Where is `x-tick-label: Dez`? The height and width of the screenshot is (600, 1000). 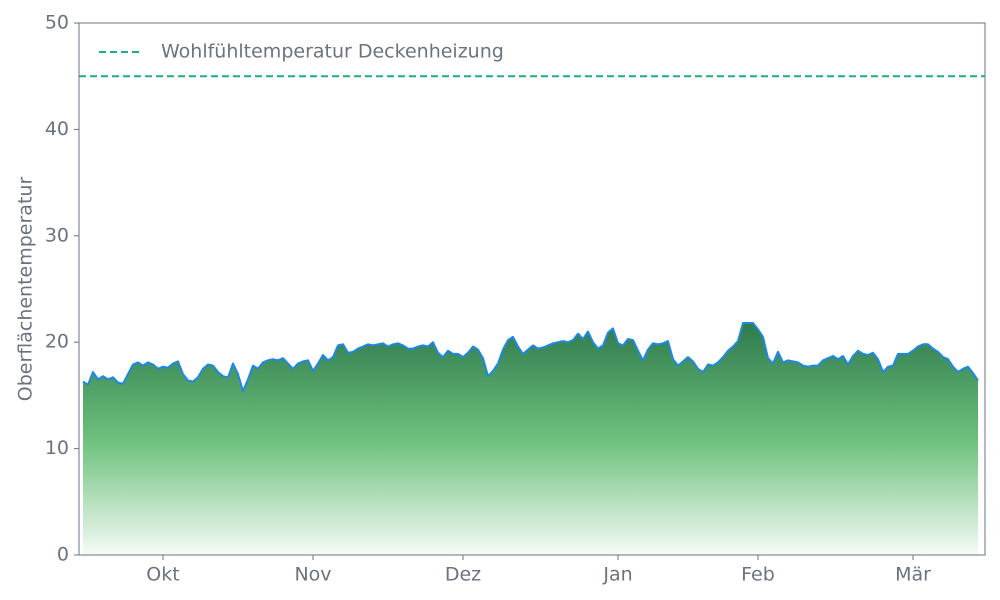 x-tick-label: Dez is located at coordinates (463, 575).